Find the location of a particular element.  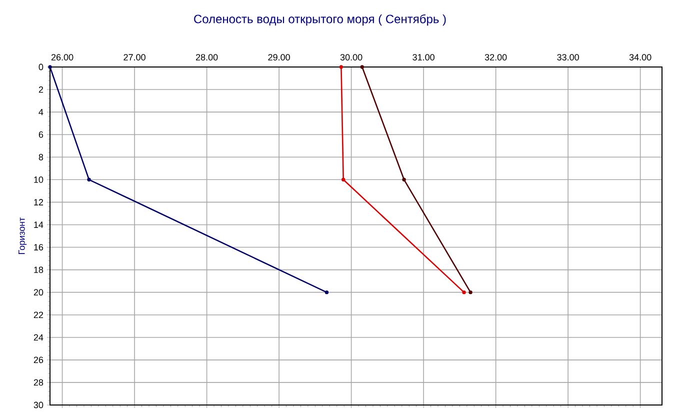

y-tick-label: 22 is located at coordinates (39, 315).